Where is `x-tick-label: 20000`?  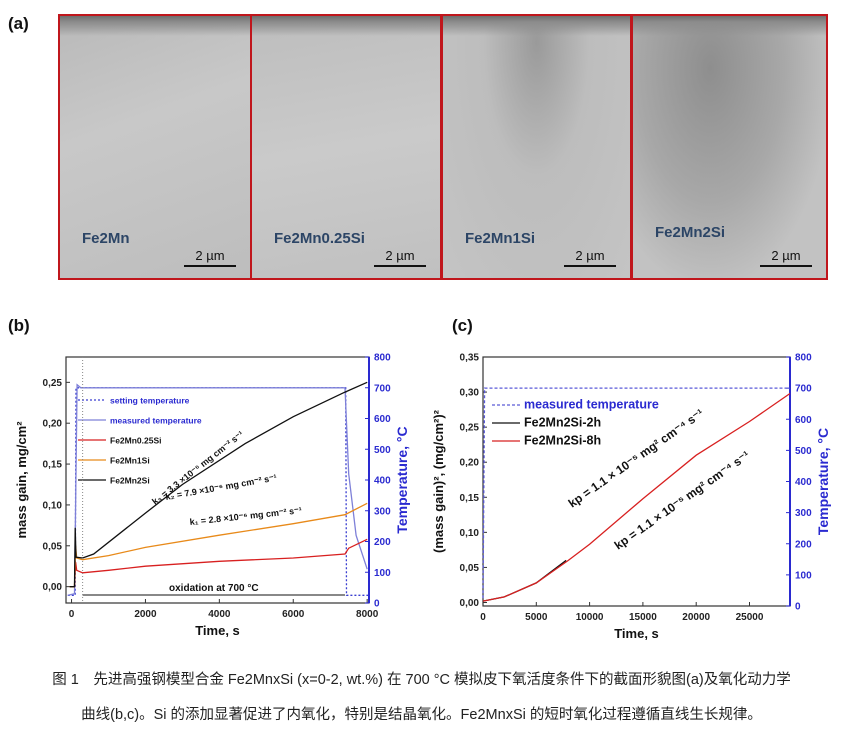 x-tick-label: 20000 is located at coordinates (696, 617).